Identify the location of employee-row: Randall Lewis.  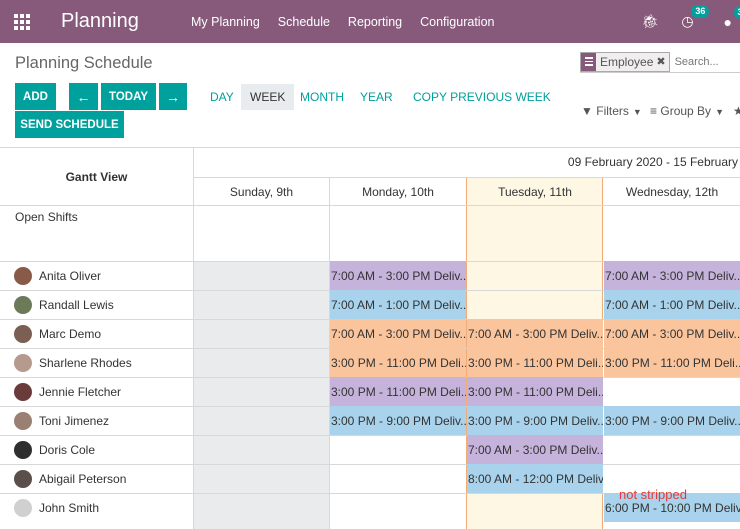
(96, 304).